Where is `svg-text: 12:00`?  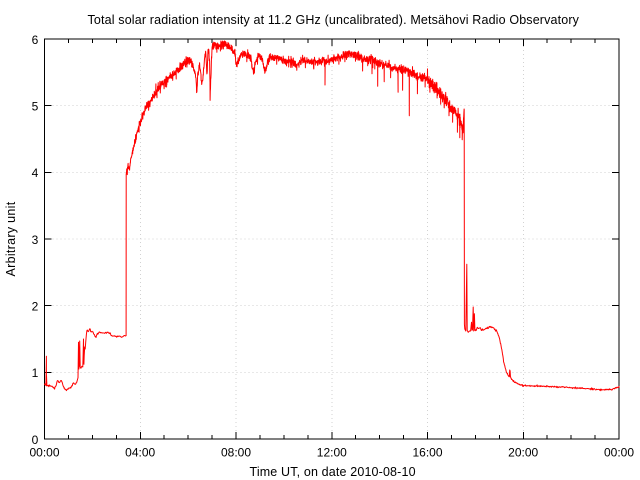 svg-text: 12:00 is located at coordinates (332, 453).